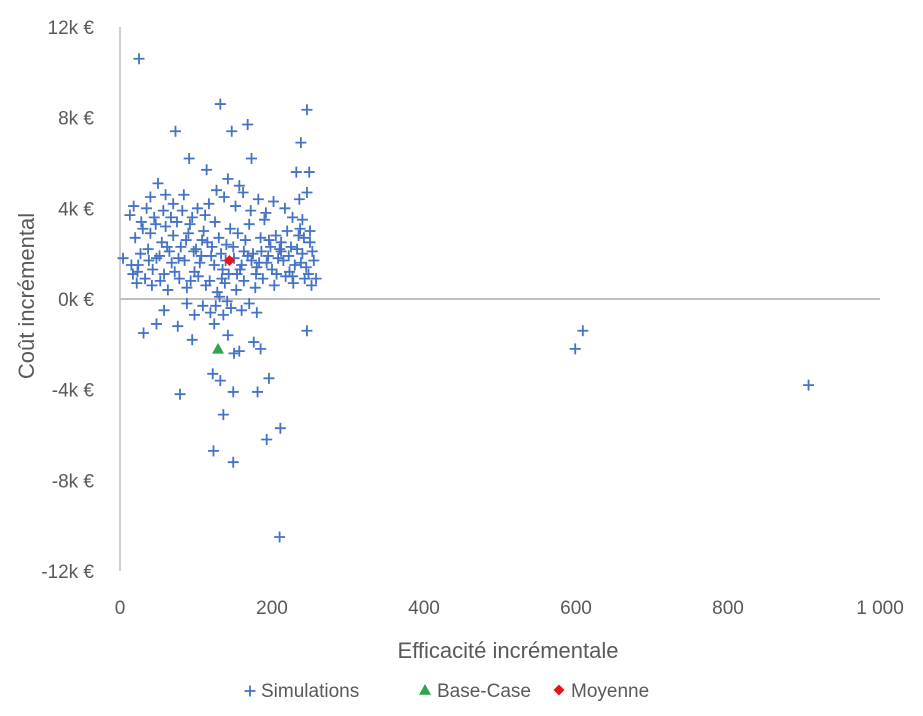  Describe the element at coordinates (601, 691) in the screenshot. I see `legend-item-moyenne: Moyenne` at that location.